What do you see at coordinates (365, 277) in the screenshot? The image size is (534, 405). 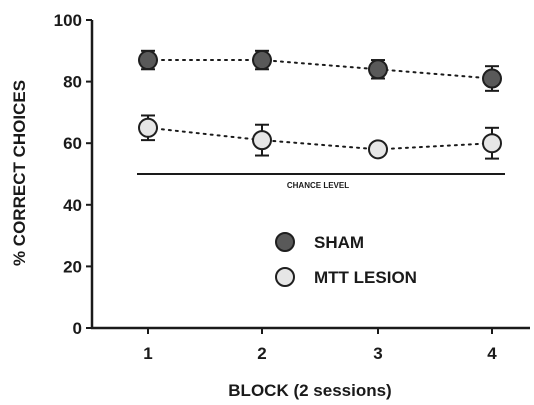 I see `legend-label-mtt-lesion: MTT LESION` at bounding box center [365, 277].